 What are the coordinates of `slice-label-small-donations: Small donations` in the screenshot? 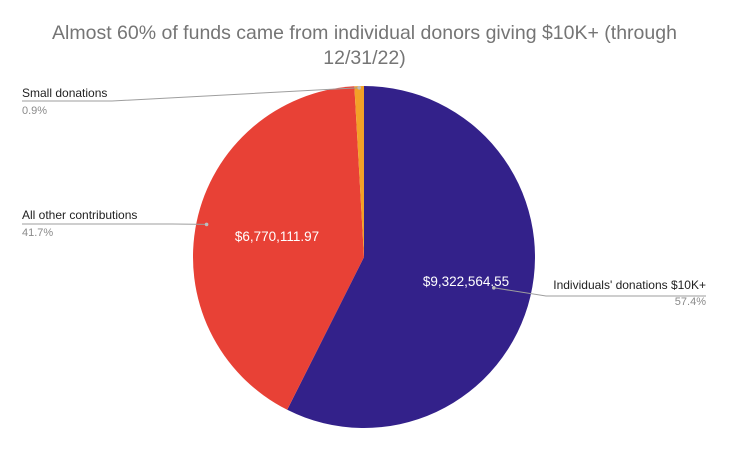 It's located at (64, 93).